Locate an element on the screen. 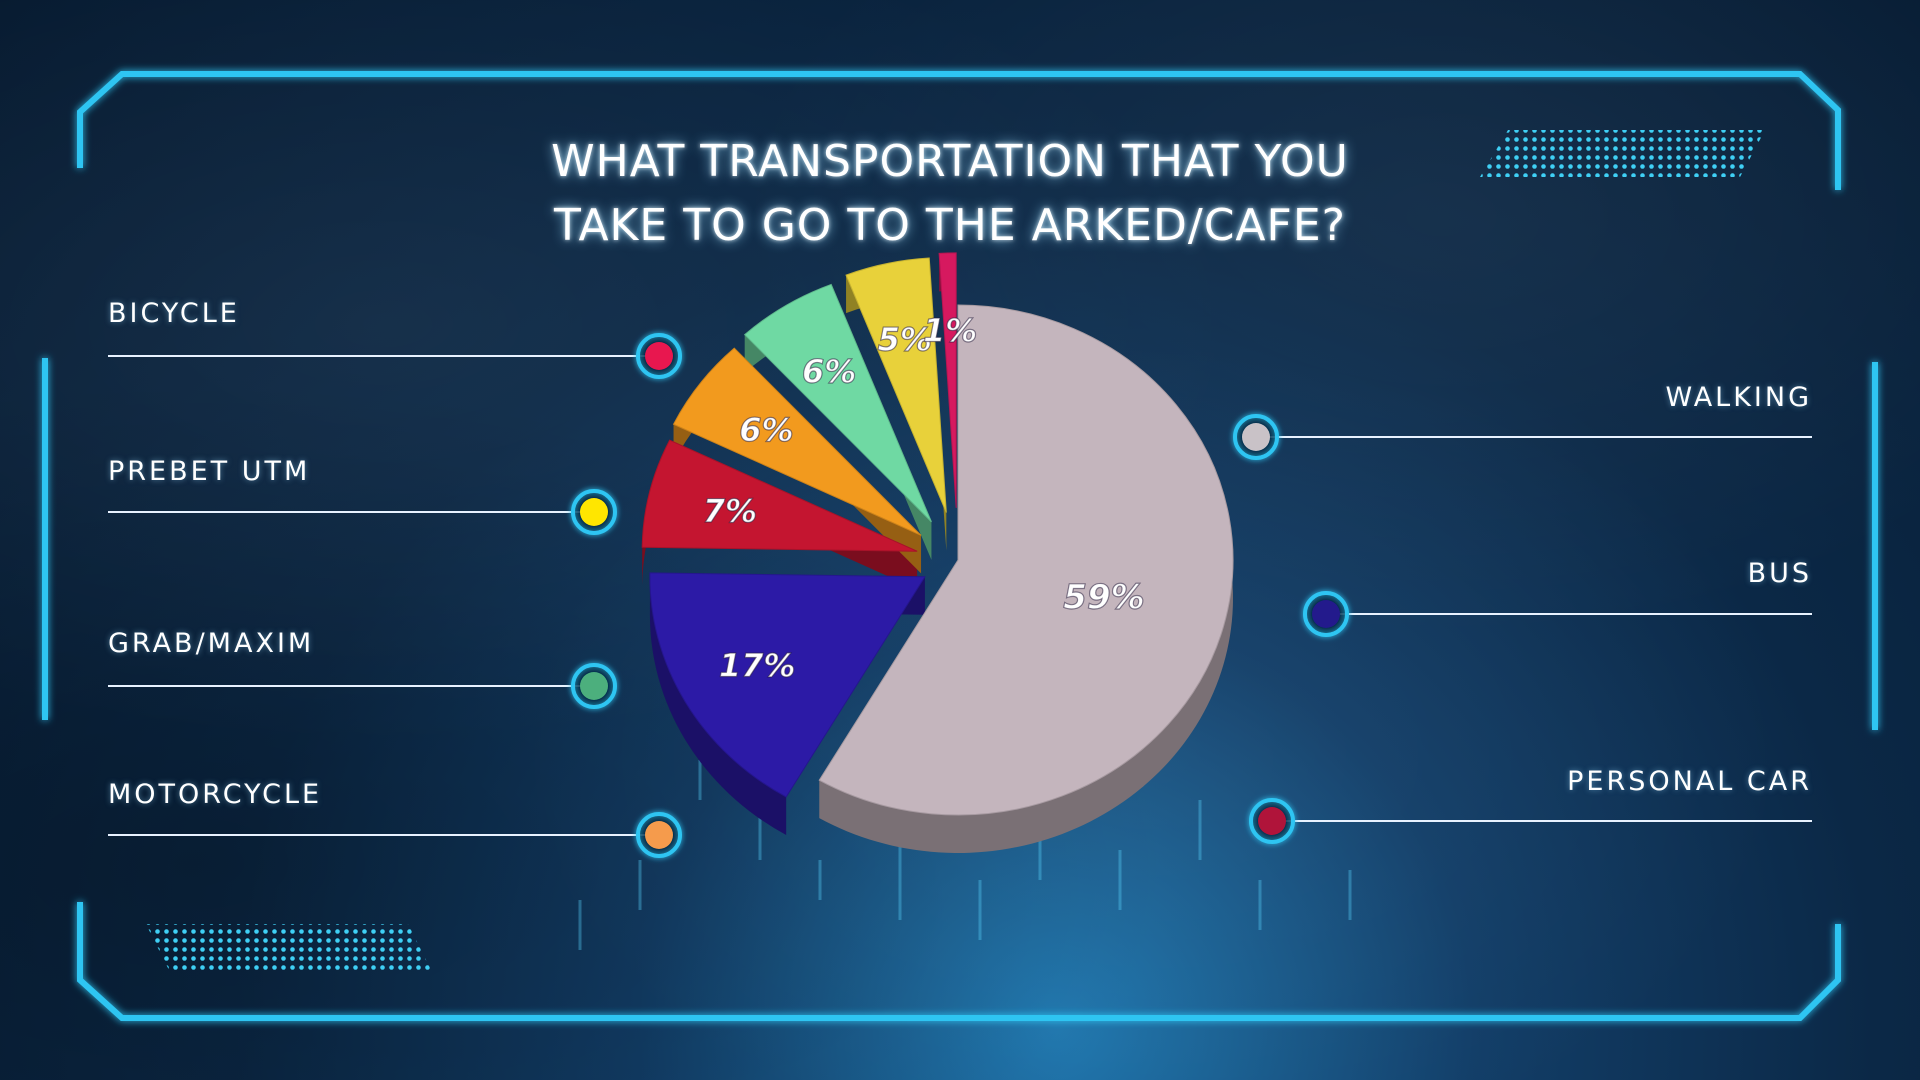 The width and height of the screenshot is (1920, 1080). pie-label-grab-maxim: 6% is located at coordinates (829, 372).